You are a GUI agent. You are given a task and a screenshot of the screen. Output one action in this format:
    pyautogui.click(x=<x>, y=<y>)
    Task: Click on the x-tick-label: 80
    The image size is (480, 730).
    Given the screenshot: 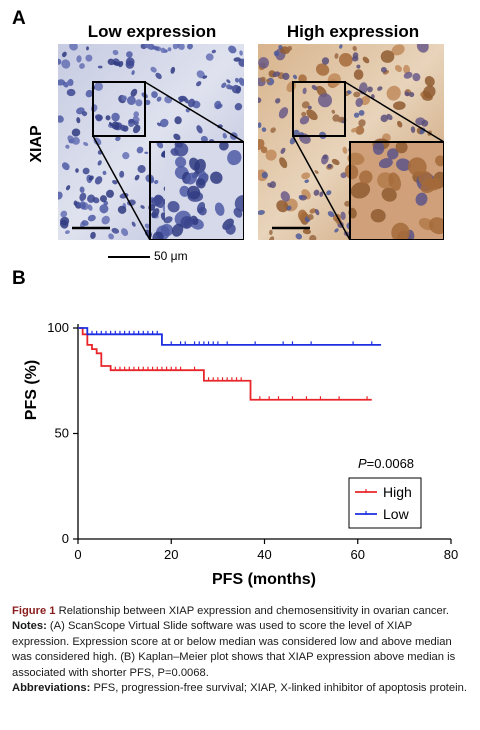 What is the action you would take?
    pyautogui.click(x=451, y=554)
    